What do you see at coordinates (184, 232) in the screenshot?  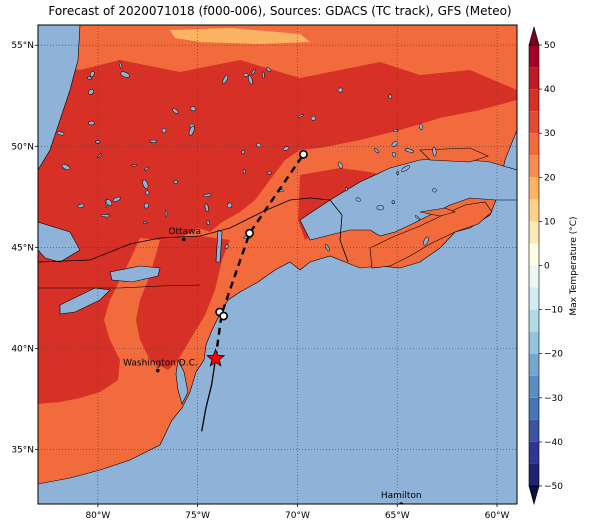 I see `city-label: Ottawa` at bounding box center [184, 232].